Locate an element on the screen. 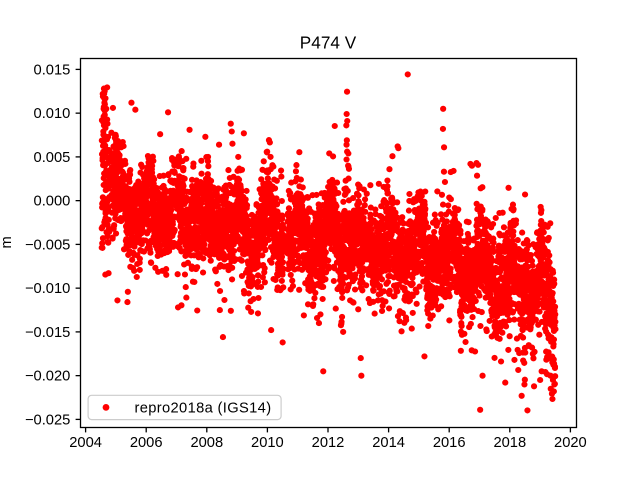  svg-text: 2016 is located at coordinates (449, 443).